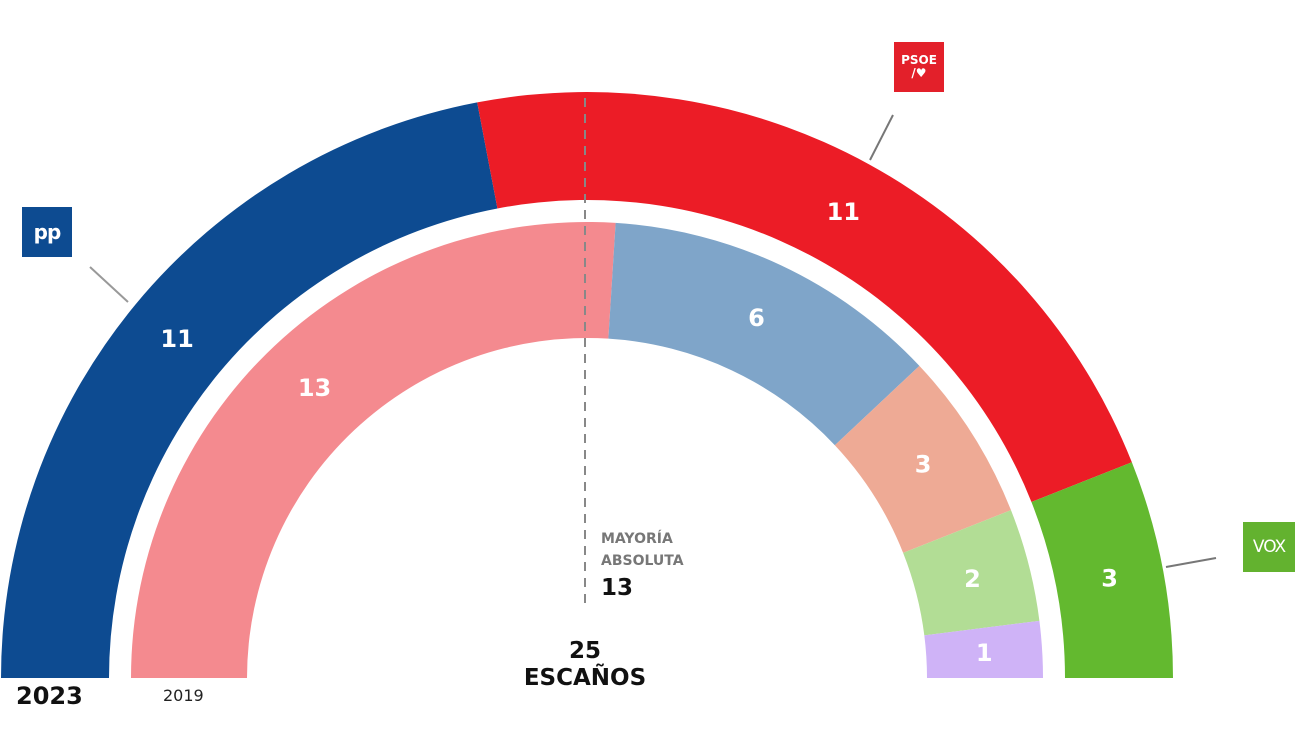  I want to click on vox-logo: VOX, so click(1269, 547).